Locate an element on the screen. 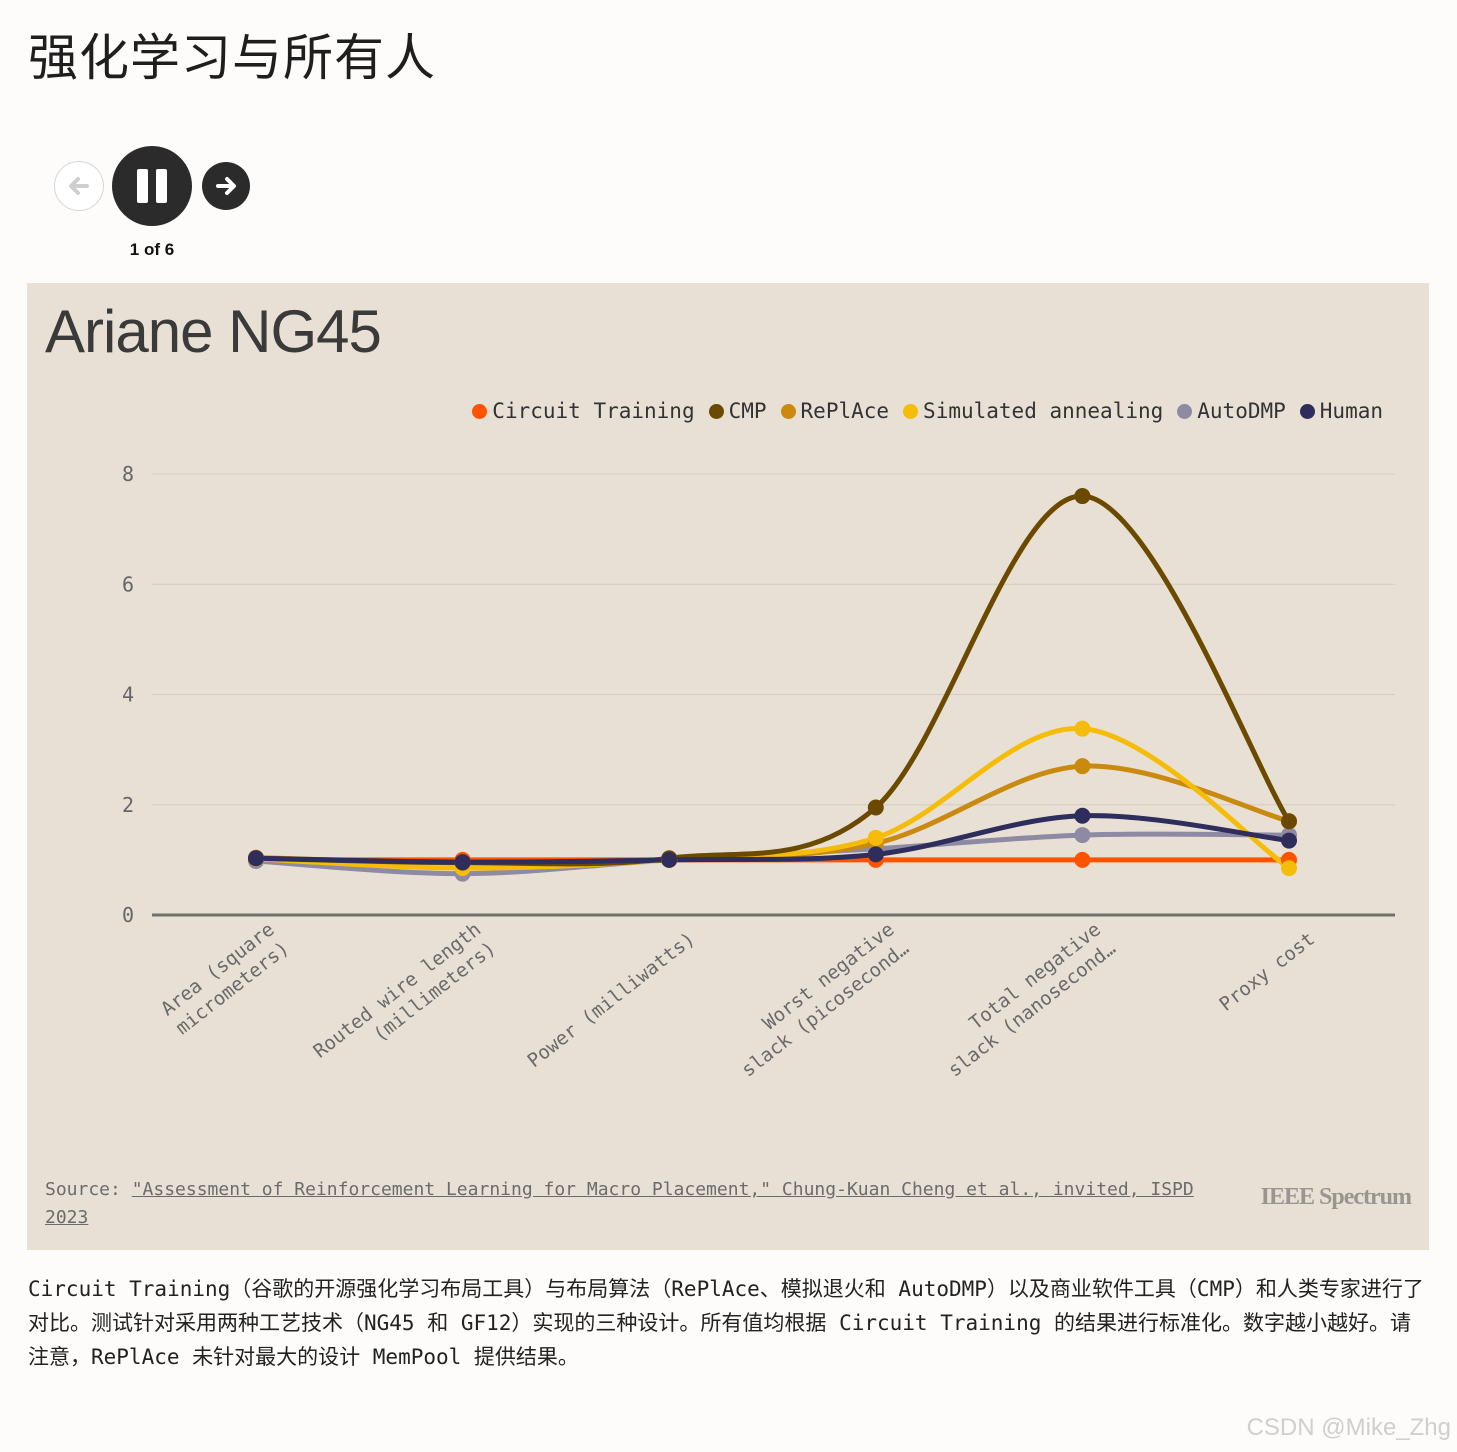  legend-item: RePlAce is located at coordinates (835, 411).